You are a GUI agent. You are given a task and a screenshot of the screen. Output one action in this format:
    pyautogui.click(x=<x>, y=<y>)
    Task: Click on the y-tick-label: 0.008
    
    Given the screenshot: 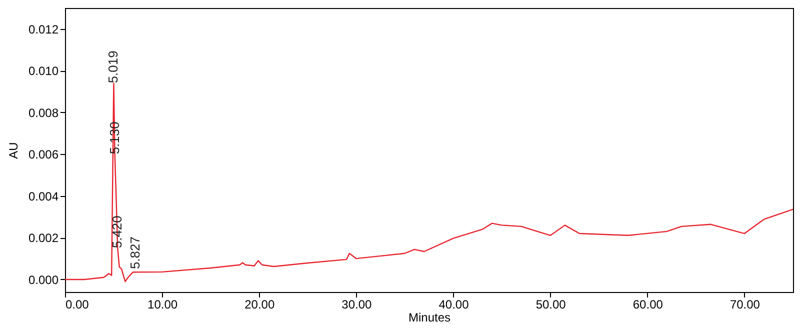 What is the action you would take?
    pyautogui.click(x=43, y=113)
    